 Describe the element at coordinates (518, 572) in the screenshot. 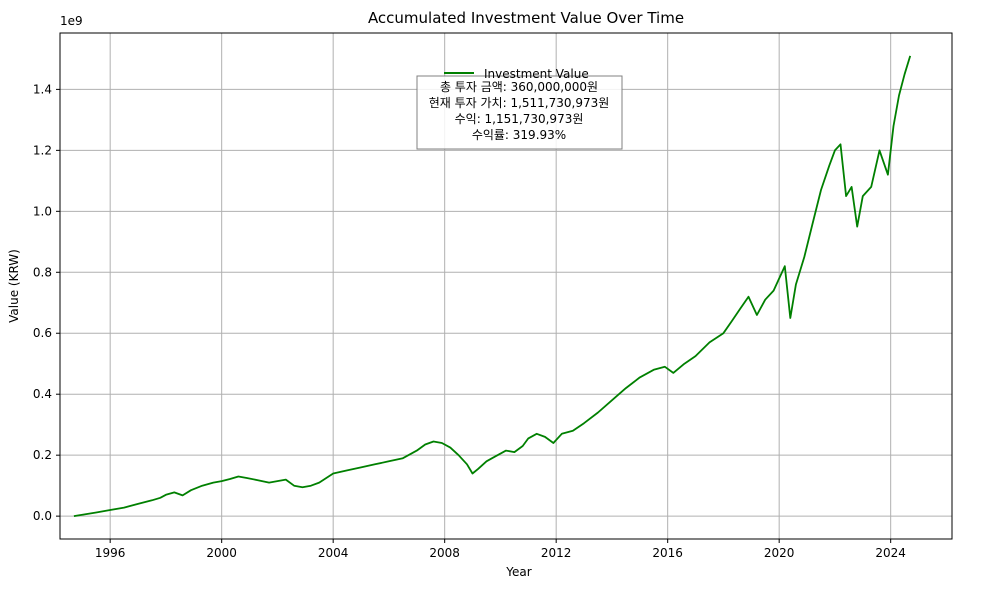

I see `x-axis-title: Year` at that location.